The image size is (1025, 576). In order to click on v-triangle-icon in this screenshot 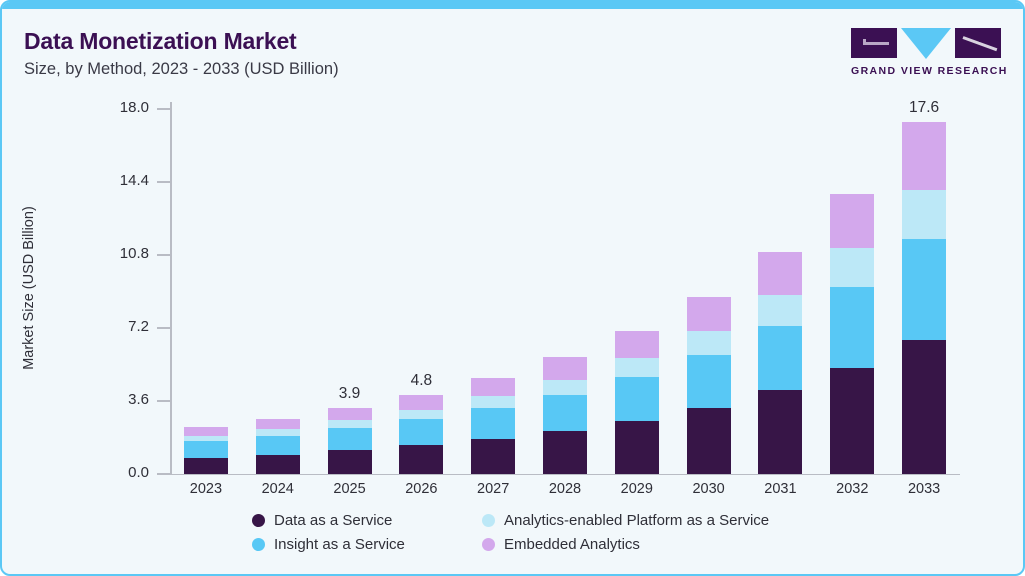, I will do `click(926, 43)`.